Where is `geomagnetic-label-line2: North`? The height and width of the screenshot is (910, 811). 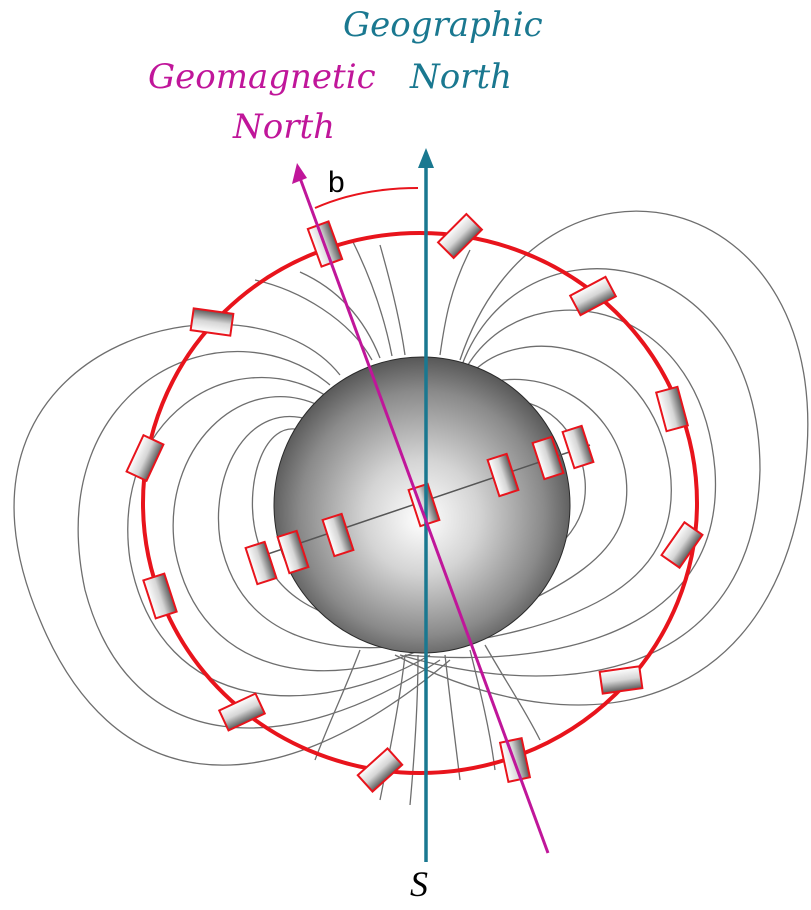 geomagnetic-label-line2: North is located at coordinates (283, 127).